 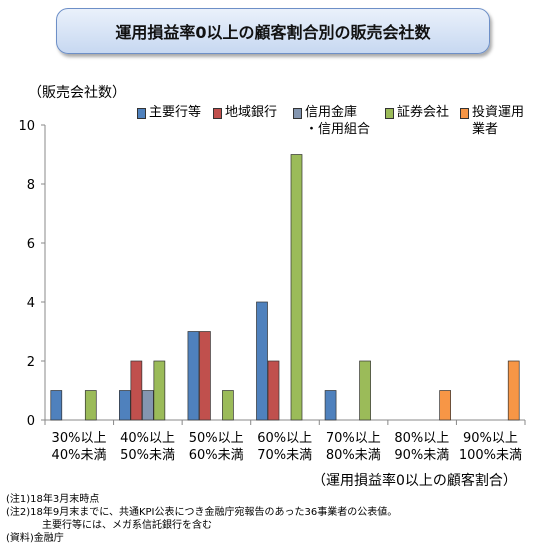 I want to click on note: (注1)18年3月末時点, so click(x=53, y=499).